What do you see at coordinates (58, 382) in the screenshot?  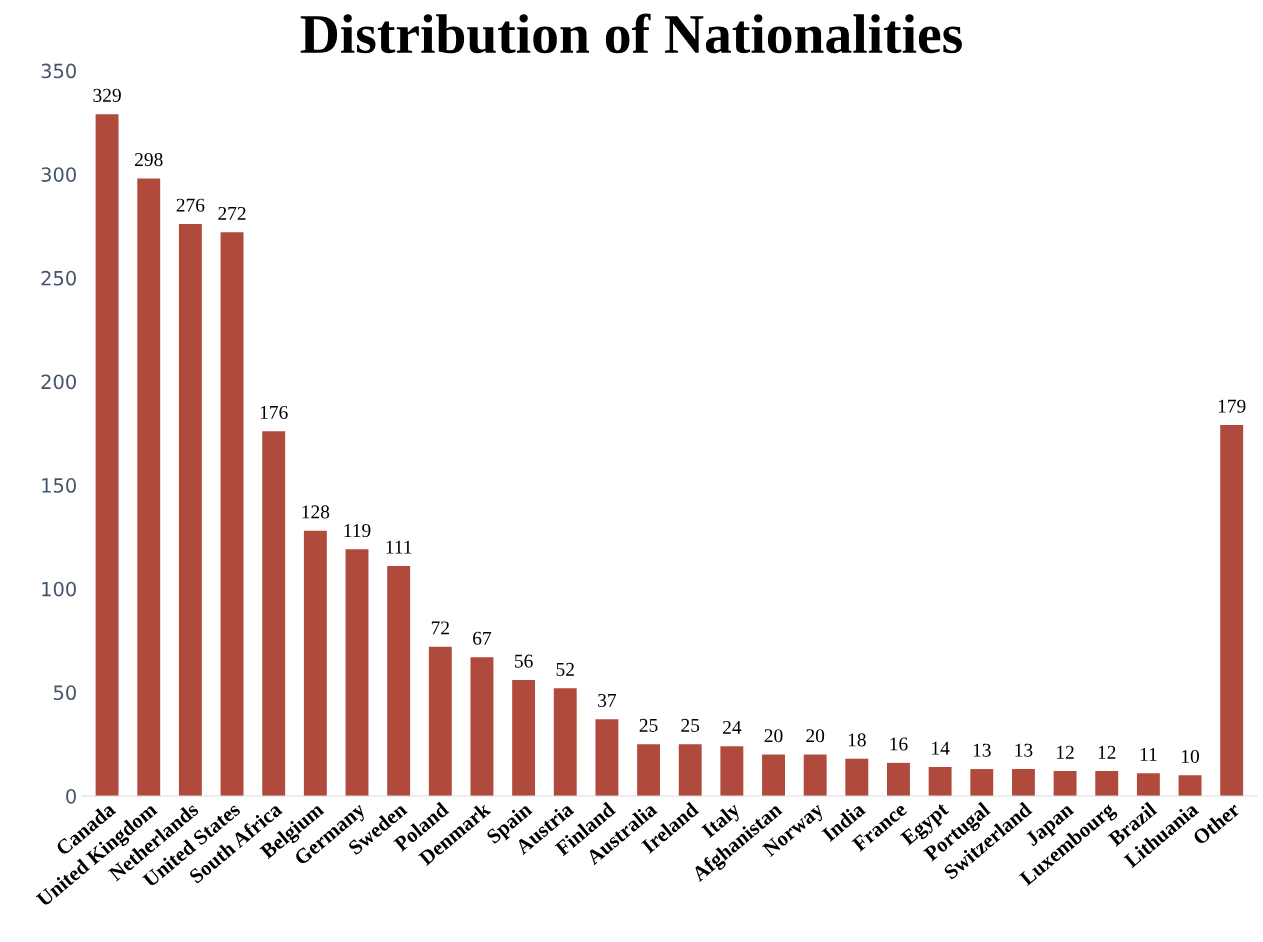 I see `y-tick-label: 200` at bounding box center [58, 382].